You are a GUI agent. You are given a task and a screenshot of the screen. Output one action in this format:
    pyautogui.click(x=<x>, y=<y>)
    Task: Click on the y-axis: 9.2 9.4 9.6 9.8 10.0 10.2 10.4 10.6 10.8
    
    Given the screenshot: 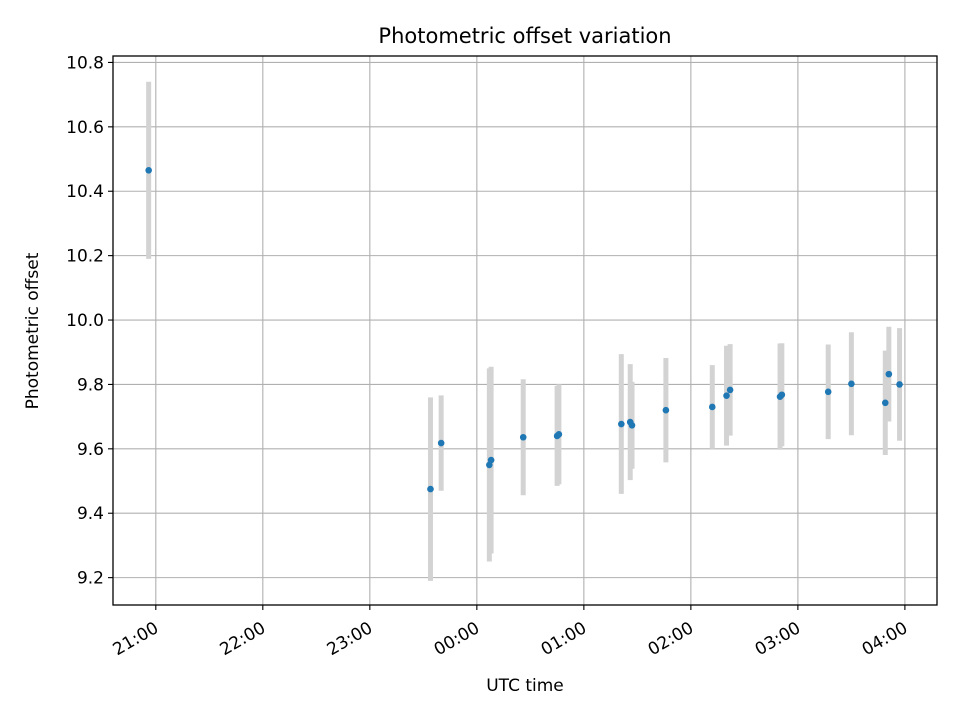 What is the action you would take?
    pyautogui.click(x=89, y=321)
    